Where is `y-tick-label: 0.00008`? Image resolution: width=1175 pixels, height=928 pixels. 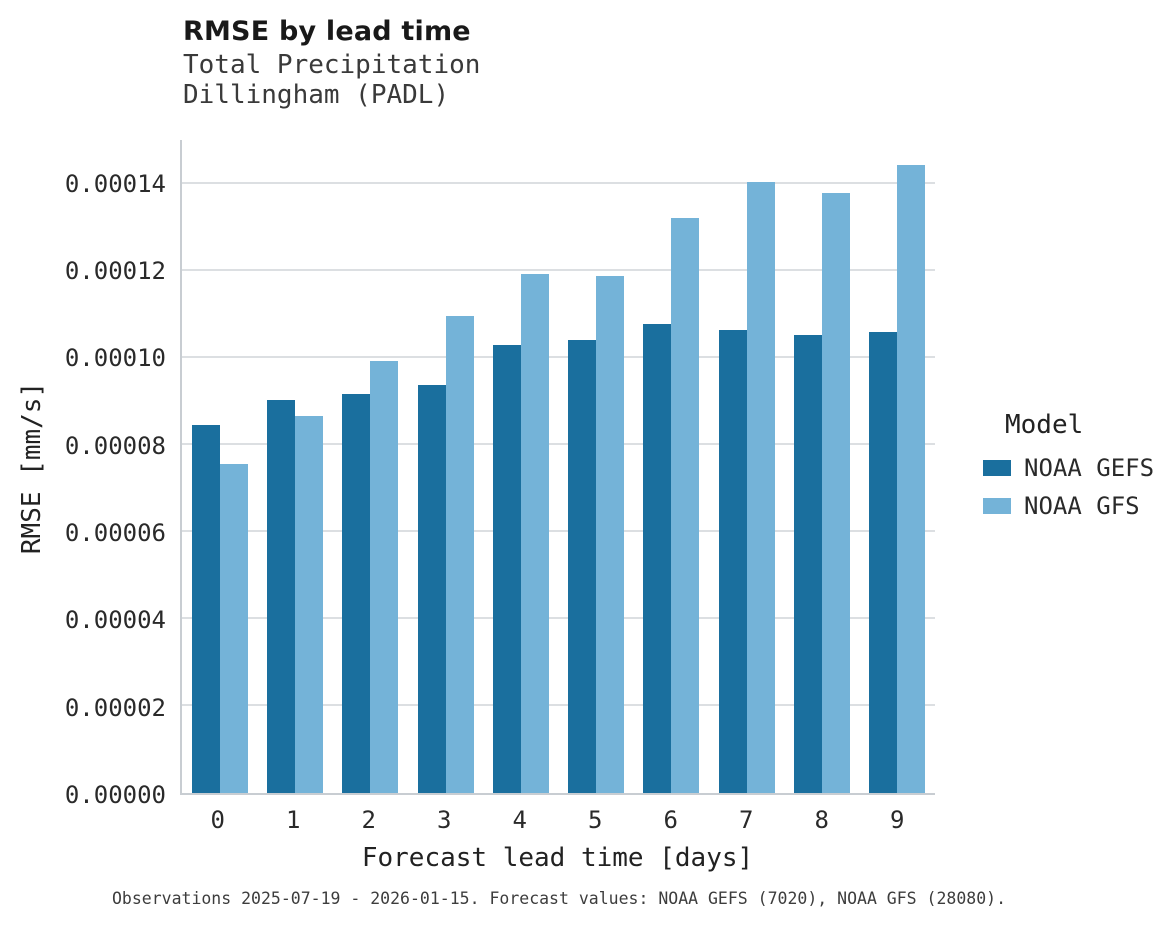 y-tick-label: 0.00008 is located at coordinates (115, 445).